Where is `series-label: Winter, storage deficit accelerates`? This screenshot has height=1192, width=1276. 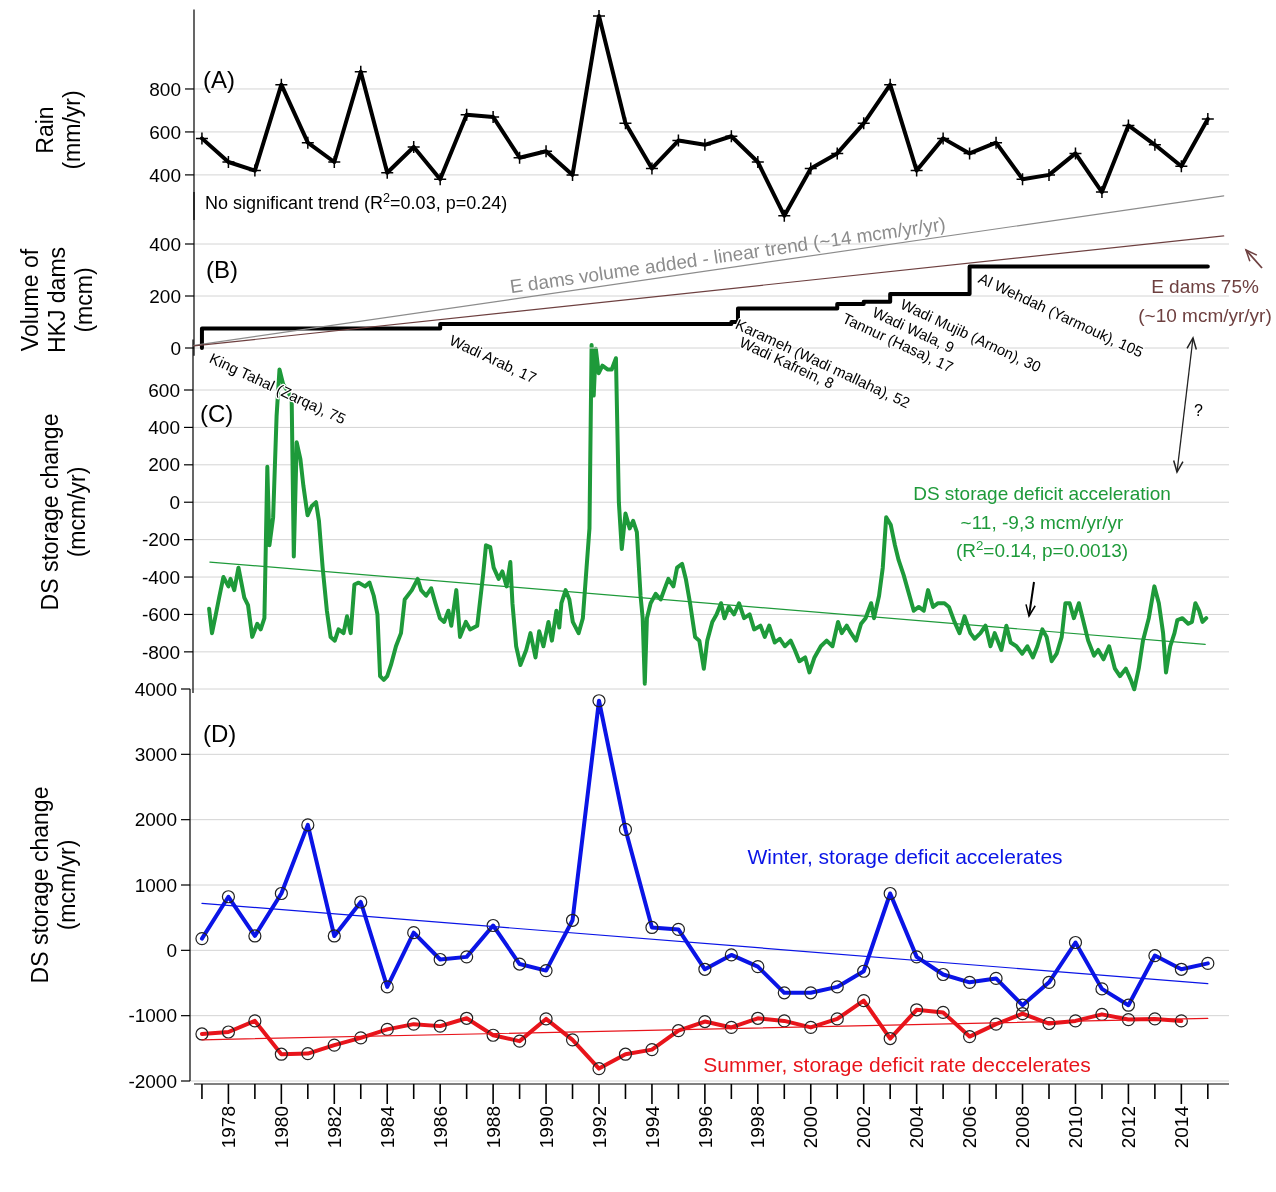
series-label: Winter, storage deficit accelerates is located at coordinates (905, 856).